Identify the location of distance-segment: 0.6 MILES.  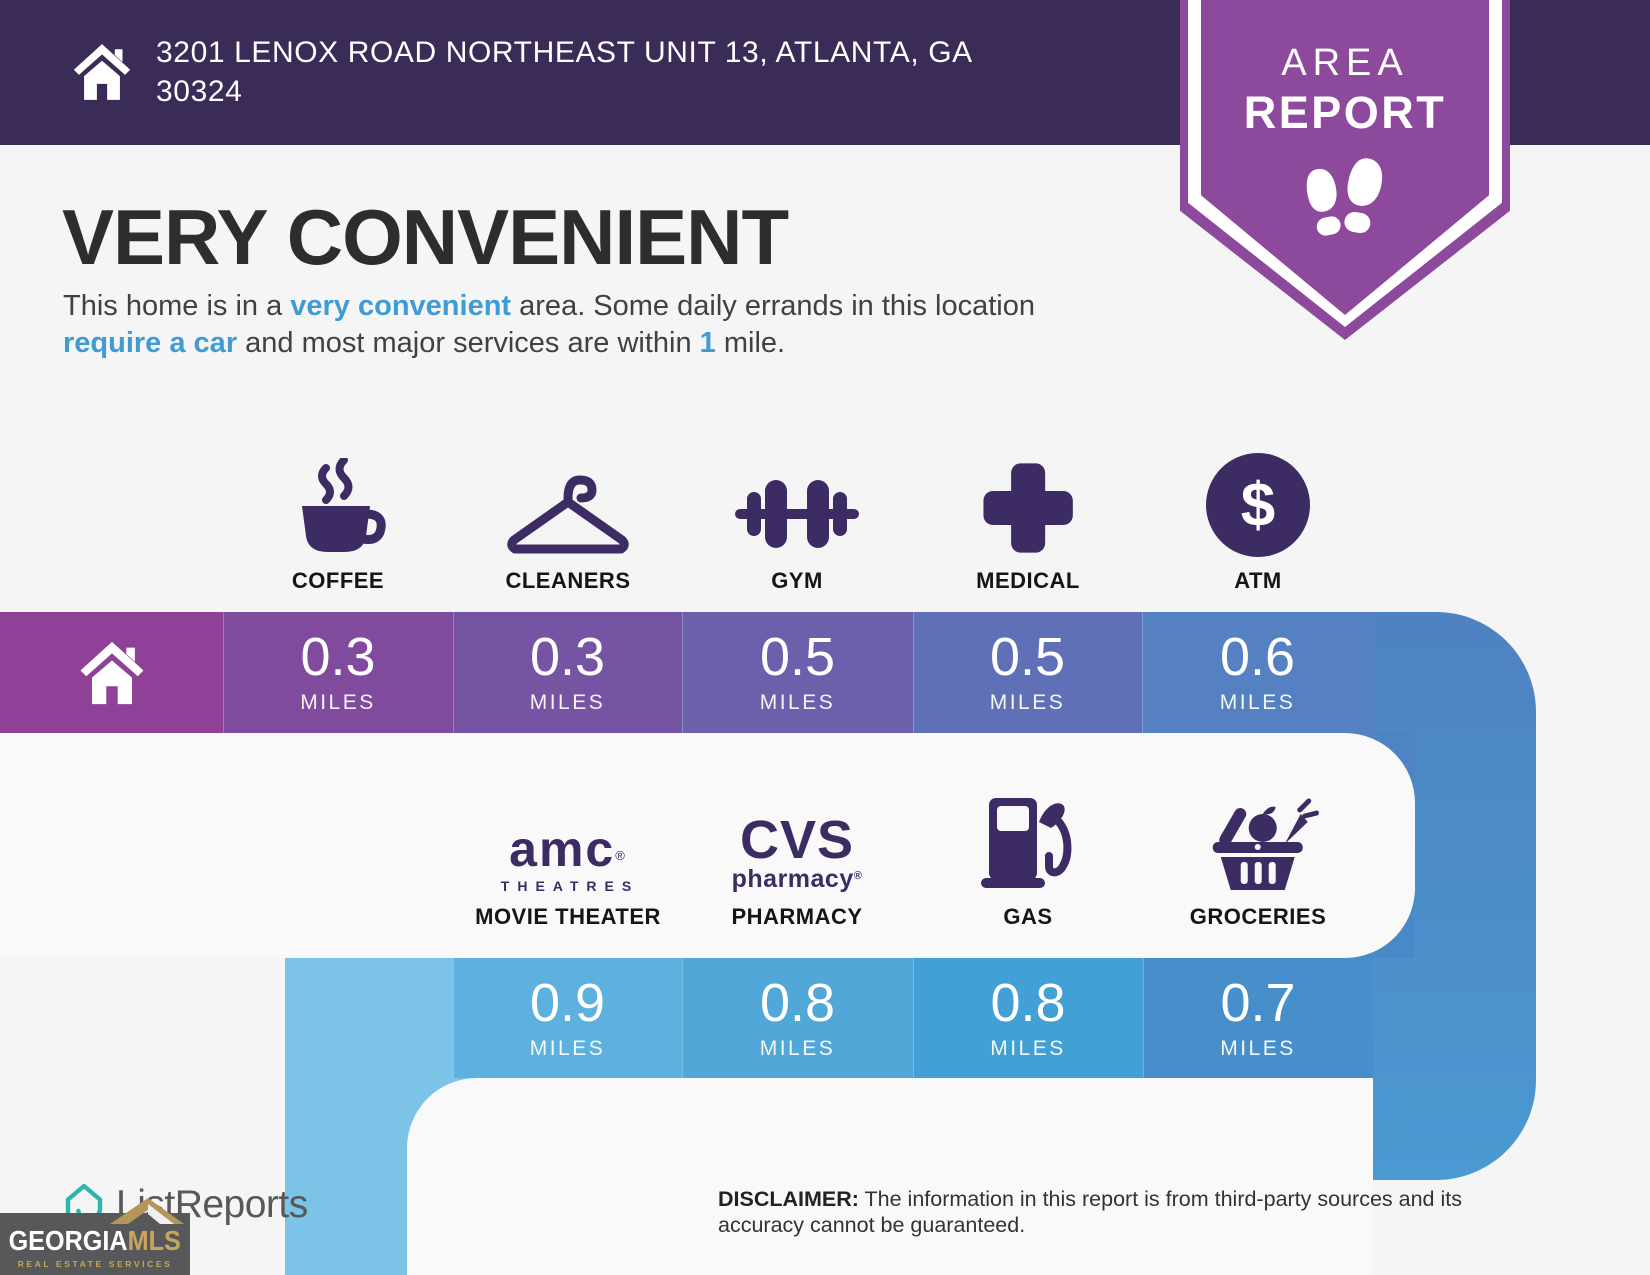
(1257, 672).